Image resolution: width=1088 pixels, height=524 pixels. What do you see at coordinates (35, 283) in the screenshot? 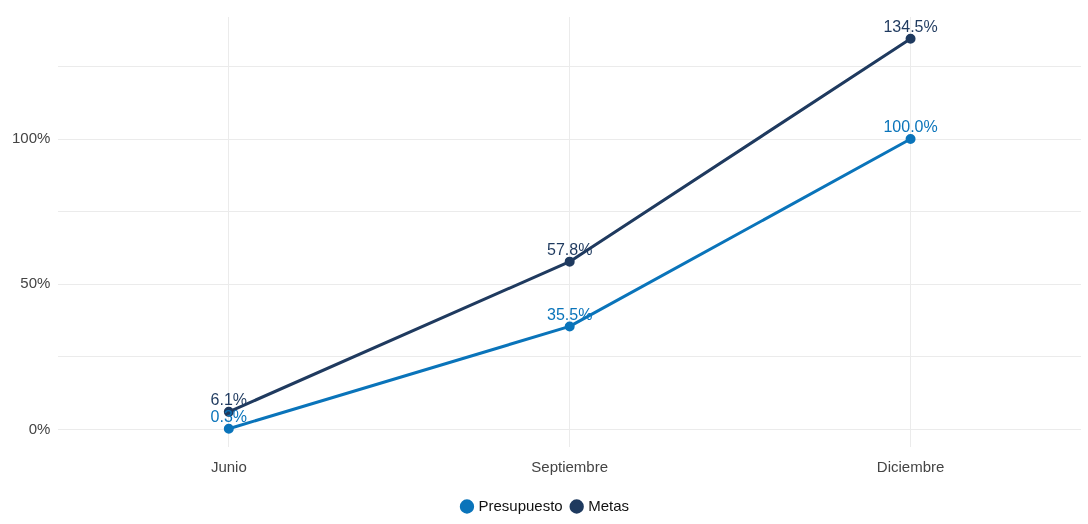
I see `y-tick-label: 50%` at bounding box center [35, 283].